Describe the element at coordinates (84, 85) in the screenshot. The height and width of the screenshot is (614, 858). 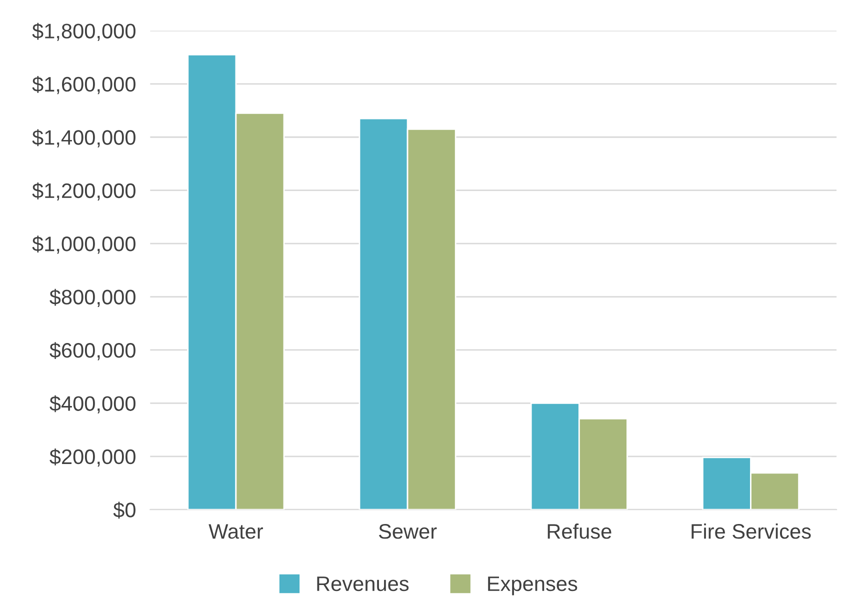
I see `y-tick-label: $1,600,000` at that location.